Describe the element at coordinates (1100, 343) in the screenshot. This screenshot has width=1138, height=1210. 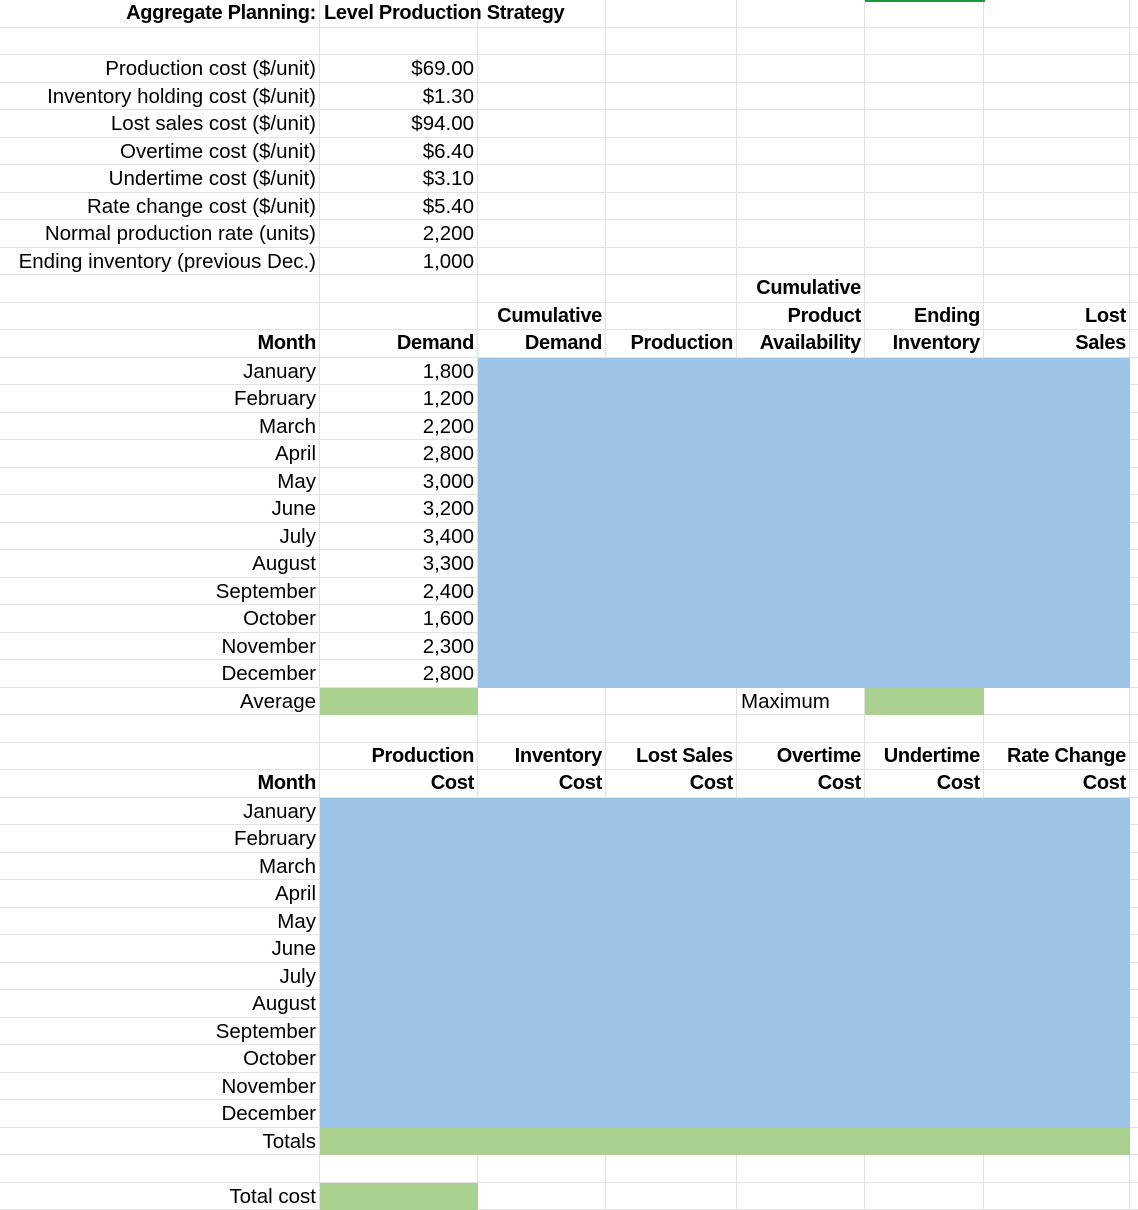
I see `column-header: Sales` at that location.